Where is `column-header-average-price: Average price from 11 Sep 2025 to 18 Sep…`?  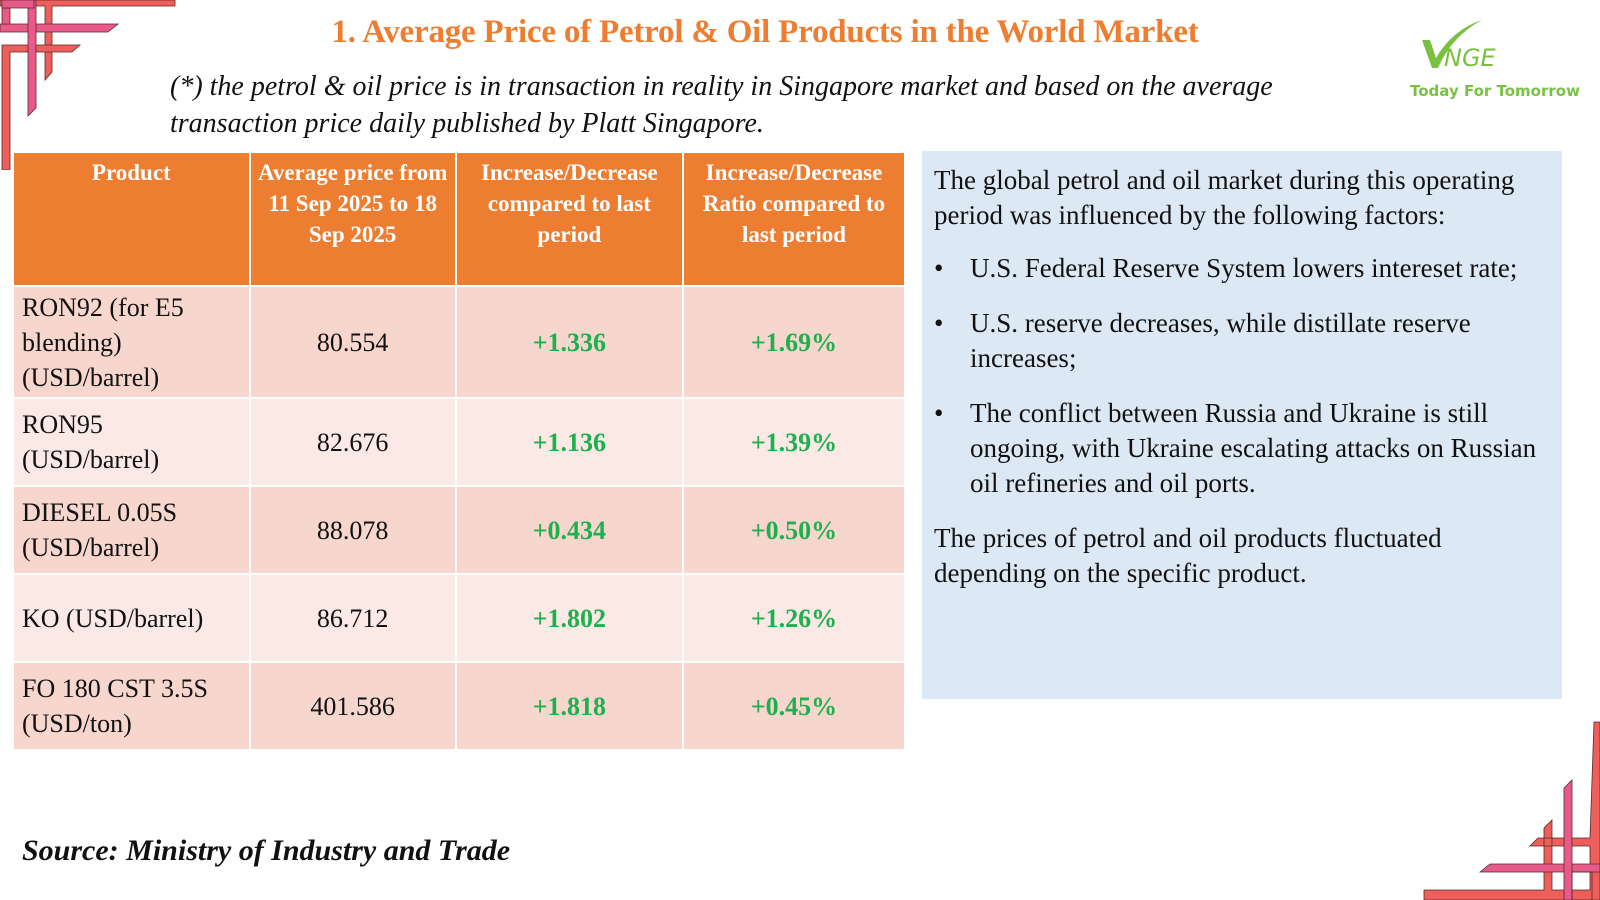 column-header-average-price: Average price from 11 Sep 2025 to 18 Sep… is located at coordinates (352, 219).